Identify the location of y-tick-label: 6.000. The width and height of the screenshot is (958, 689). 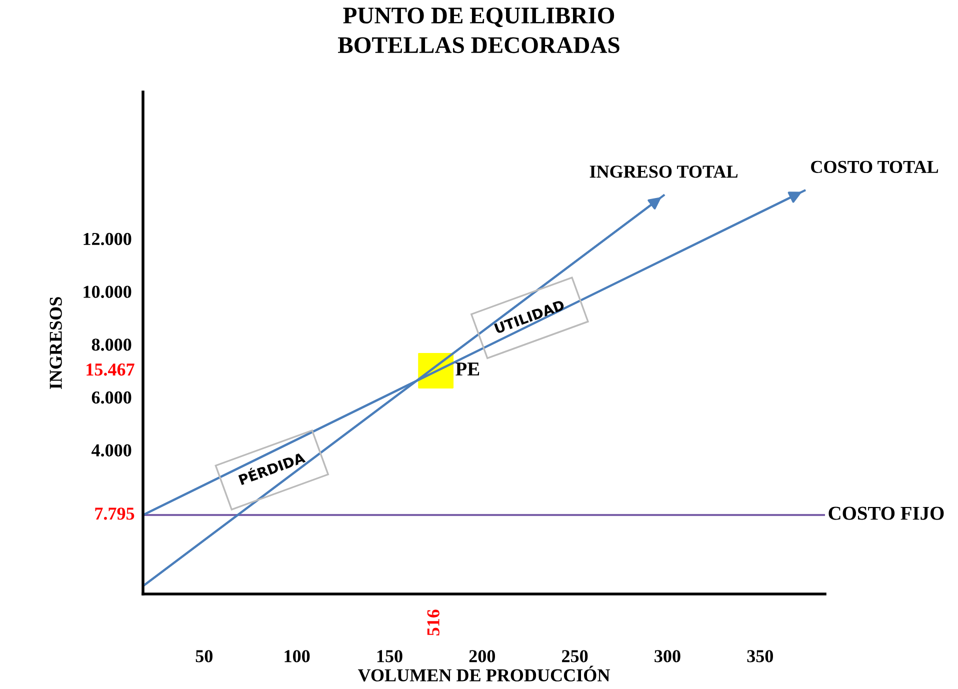
(112, 397).